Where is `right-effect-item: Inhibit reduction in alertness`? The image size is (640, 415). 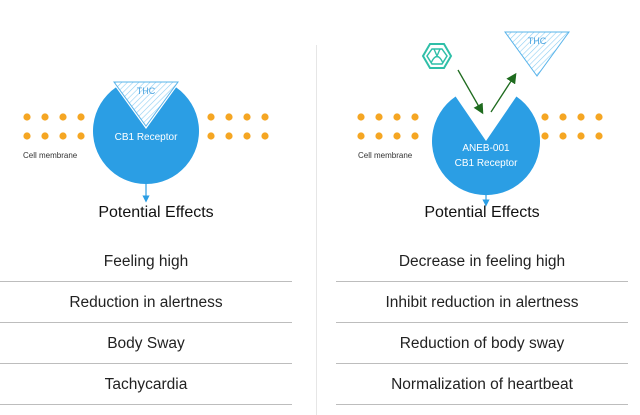 right-effect-item: Inhibit reduction in alertness is located at coordinates (482, 302).